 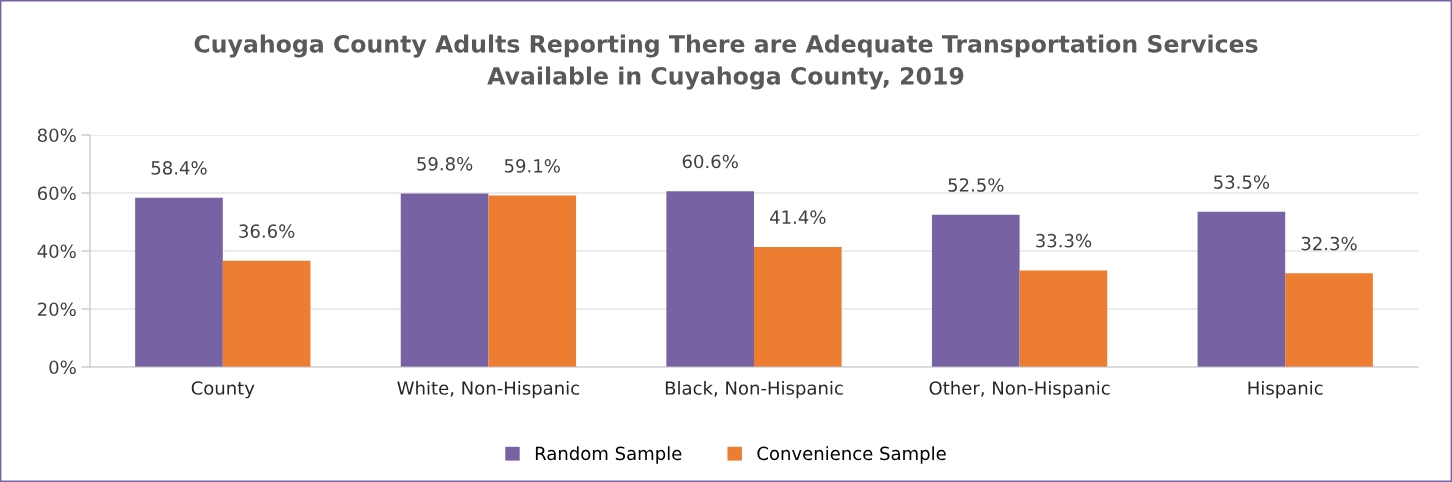 I want to click on y-tick-label: 0%, so click(x=62, y=367).